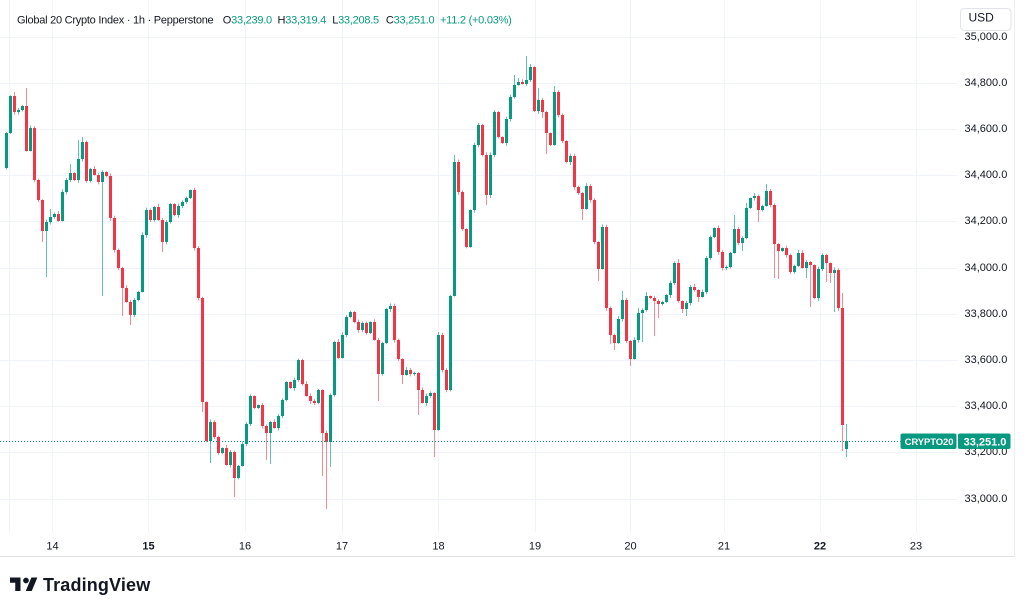  What do you see at coordinates (986, 406) in the screenshot?
I see `svg-text: 33,400.0` at bounding box center [986, 406].